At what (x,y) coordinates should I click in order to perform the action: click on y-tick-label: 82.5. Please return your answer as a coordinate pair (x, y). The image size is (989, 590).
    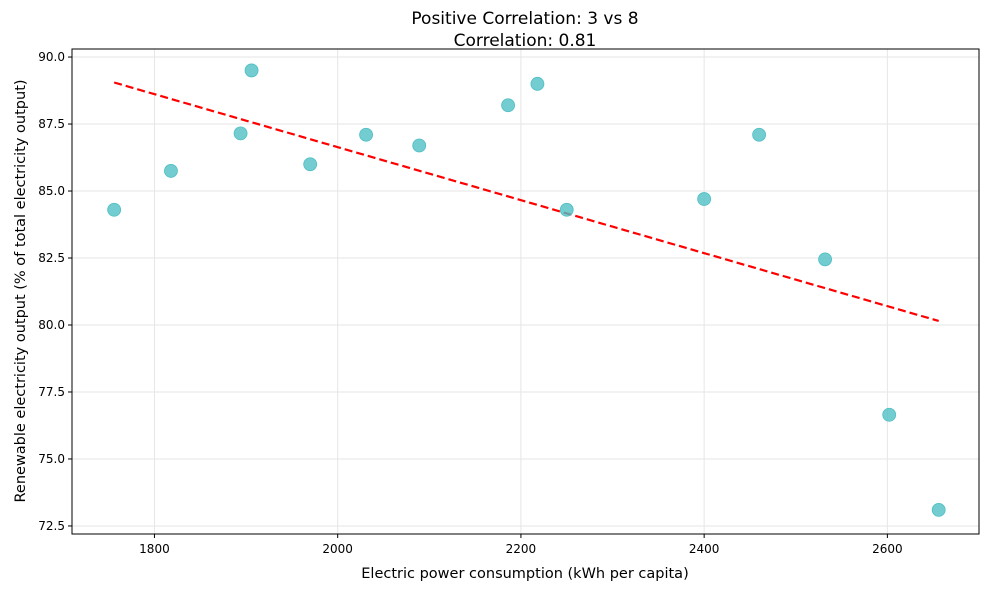
    Looking at the image, I should click on (51, 258).